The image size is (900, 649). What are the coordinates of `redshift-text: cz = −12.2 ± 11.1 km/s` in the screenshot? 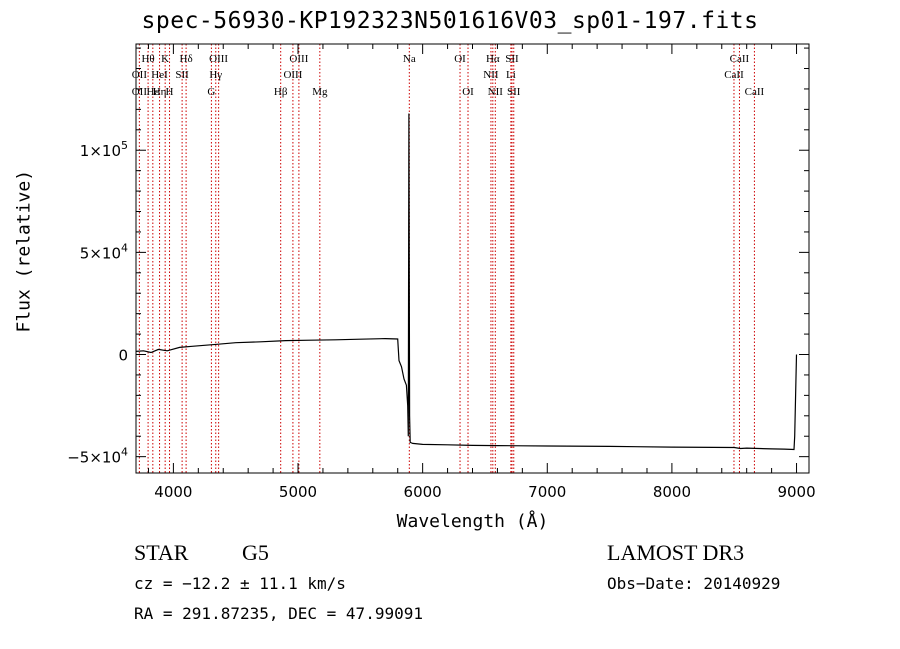 It's located at (240, 583).